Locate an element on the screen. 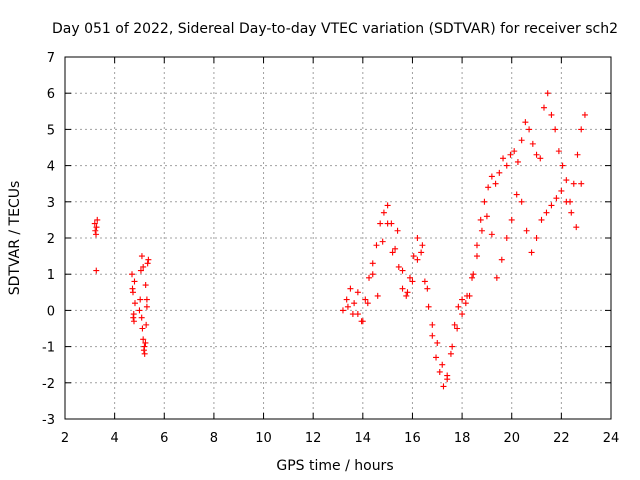  y-tick-label: 2 is located at coordinates (51, 239).